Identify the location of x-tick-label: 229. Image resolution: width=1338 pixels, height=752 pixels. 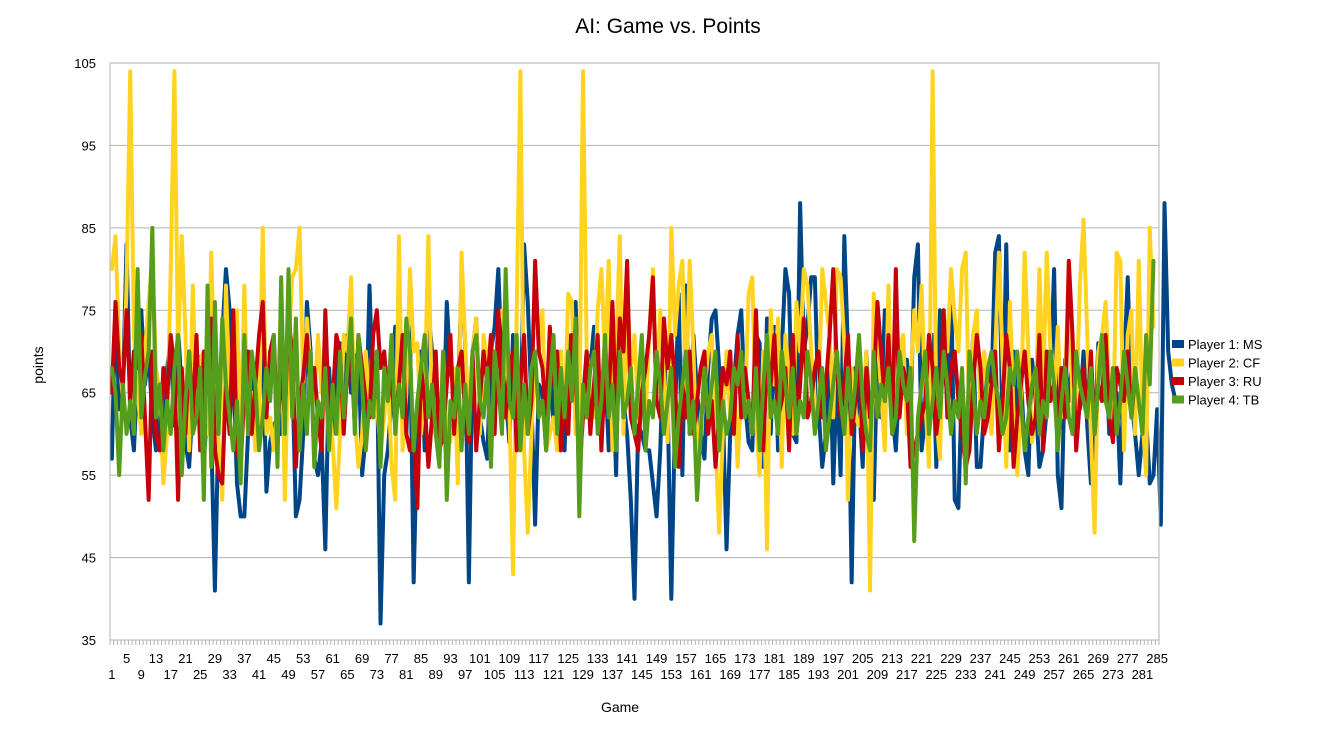
(951, 658).